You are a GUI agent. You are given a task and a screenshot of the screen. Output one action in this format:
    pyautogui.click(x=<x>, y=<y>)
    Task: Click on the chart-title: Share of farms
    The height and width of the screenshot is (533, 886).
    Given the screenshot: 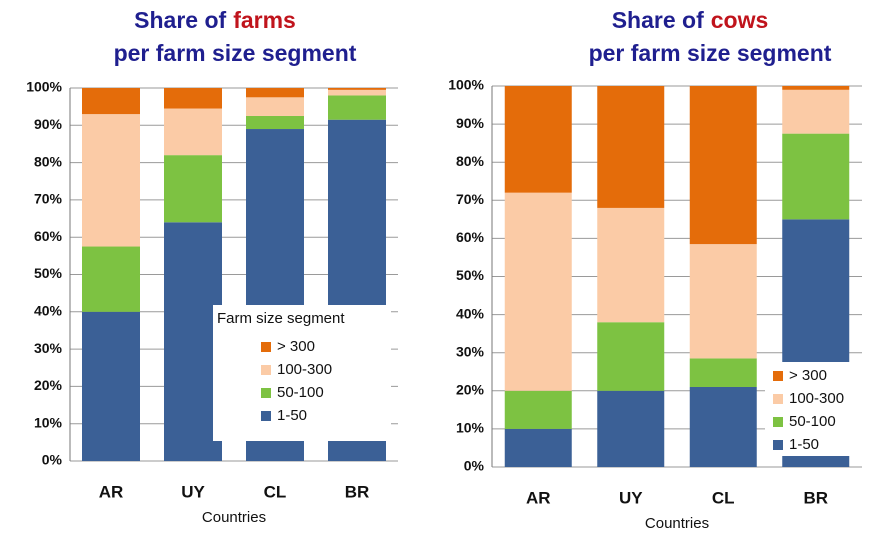 What is the action you would take?
    pyautogui.click(x=215, y=20)
    